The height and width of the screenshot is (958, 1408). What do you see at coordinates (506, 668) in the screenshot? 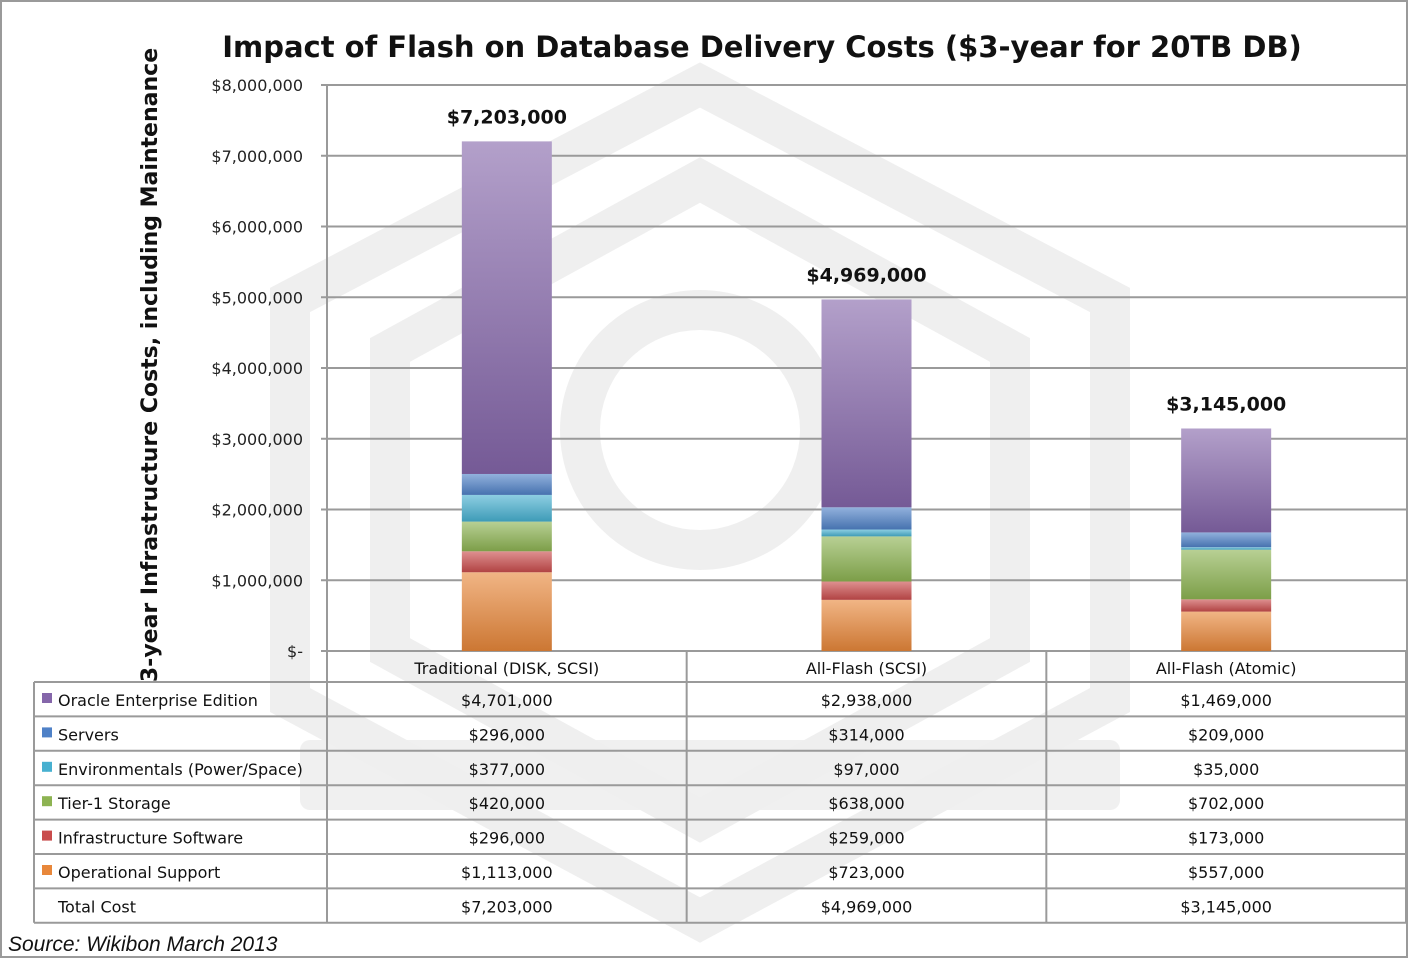
I see `category-label: Traditional (DISK, SCSI)` at bounding box center [506, 668].